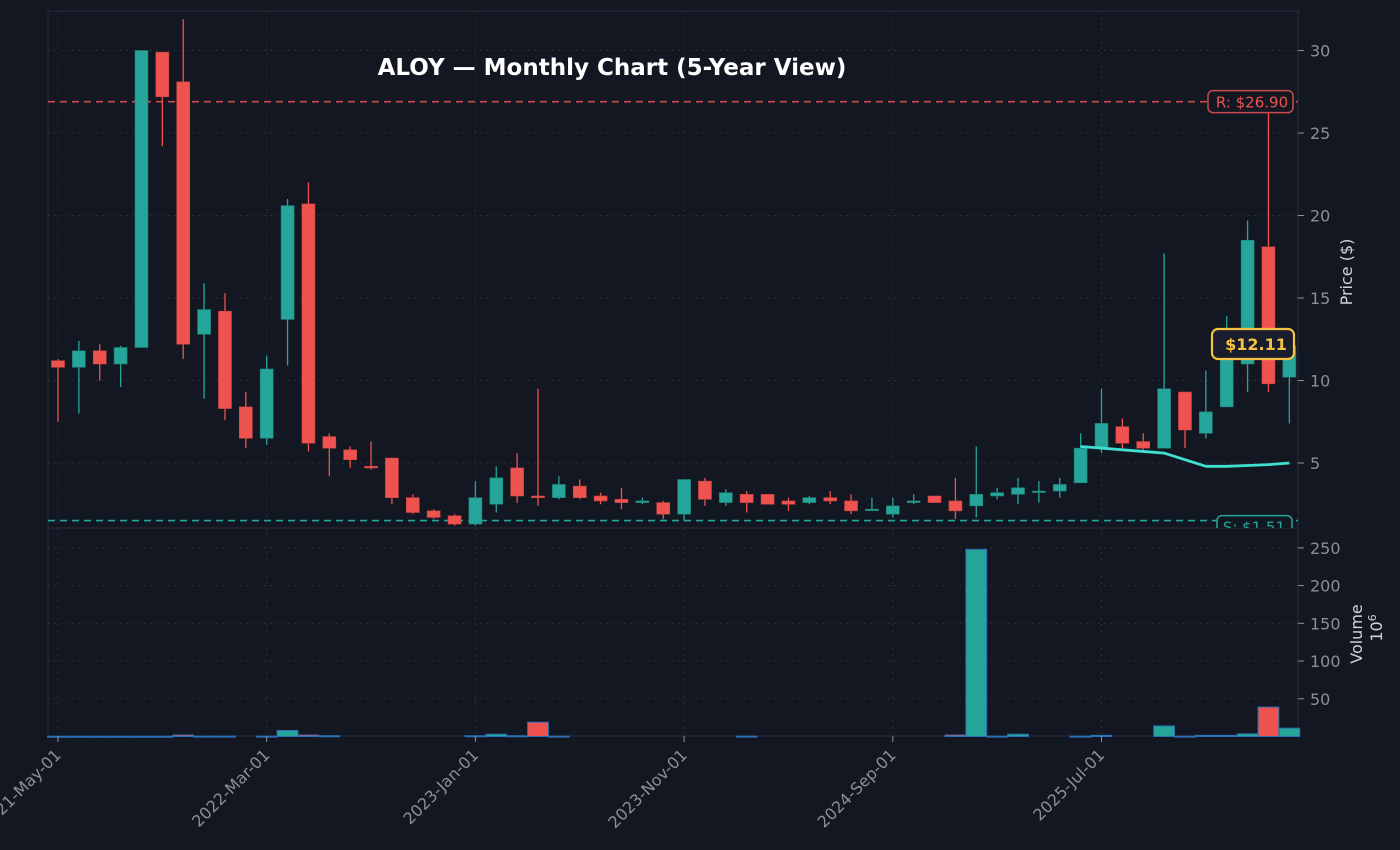 Image resolution: width=1400 pixels, height=850 pixels. What do you see at coordinates (32, 789) in the screenshot?
I see `date-tick-label: 2021-May-01` at bounding box center [32, 789].